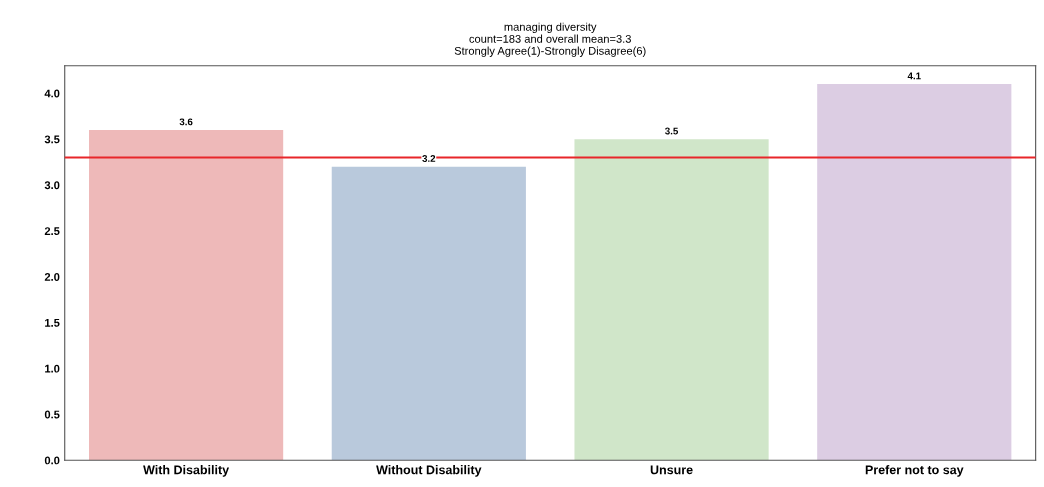 The image size is (1044, 487). Describe the element at coordinates (52, 139) in the screenshot. I see `y-tick-label: 3.5` at that location.